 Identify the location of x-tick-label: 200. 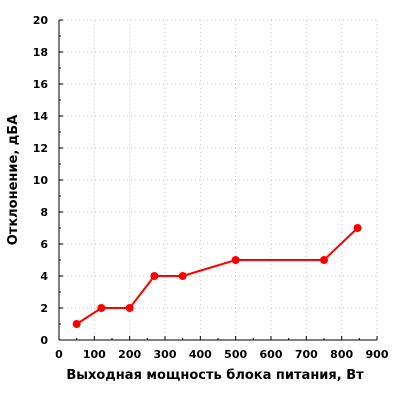
(129, 354).